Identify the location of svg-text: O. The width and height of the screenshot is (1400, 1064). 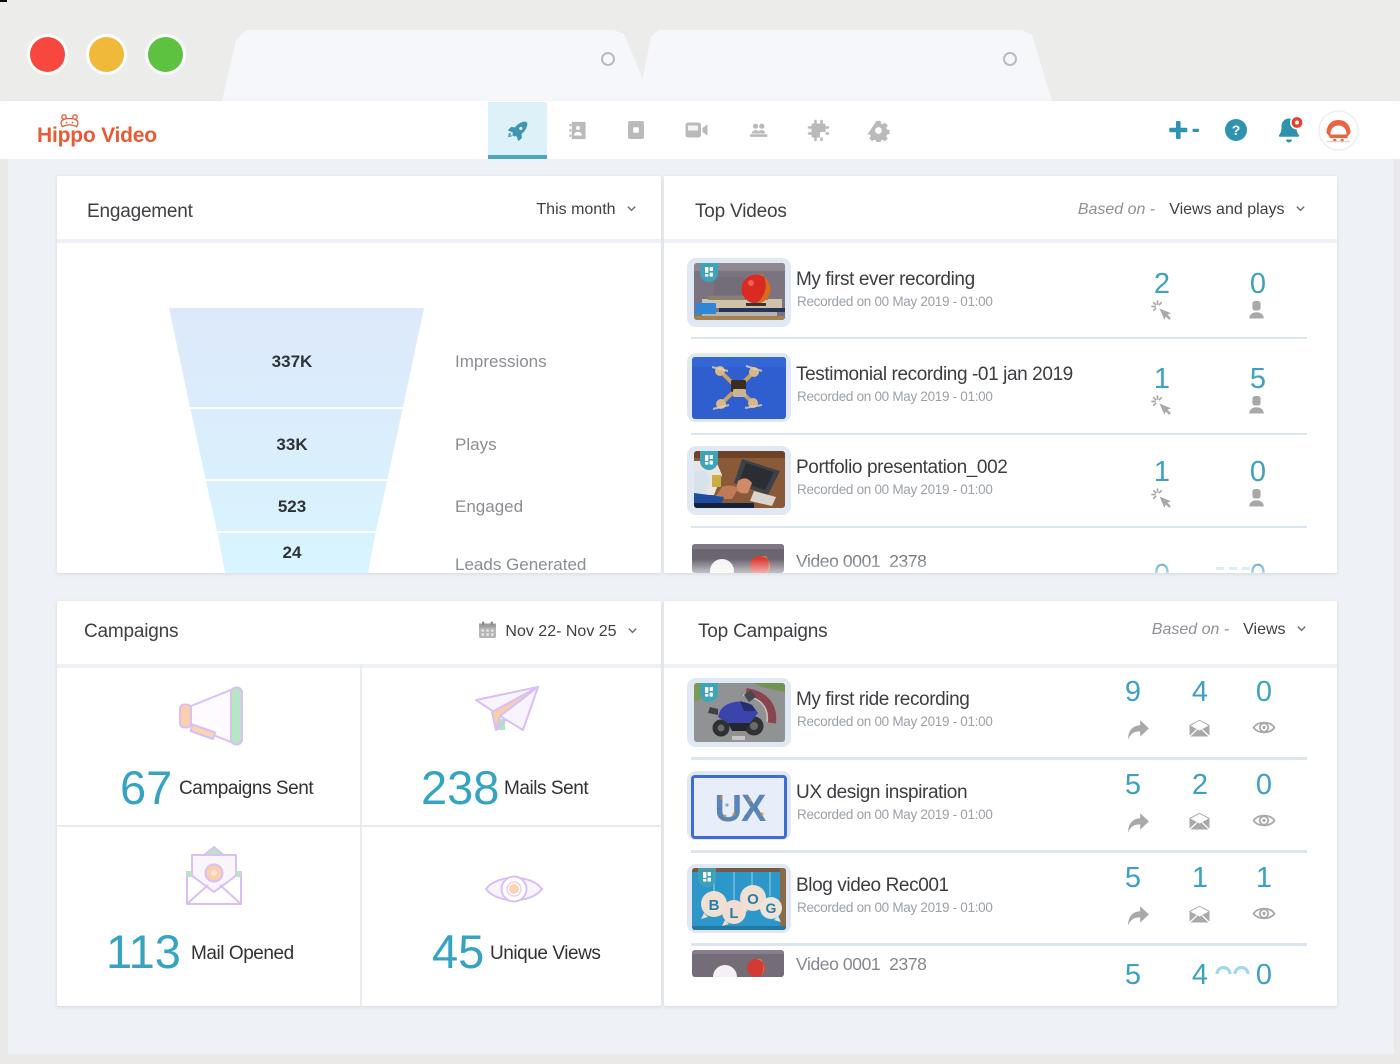
(753, 899).